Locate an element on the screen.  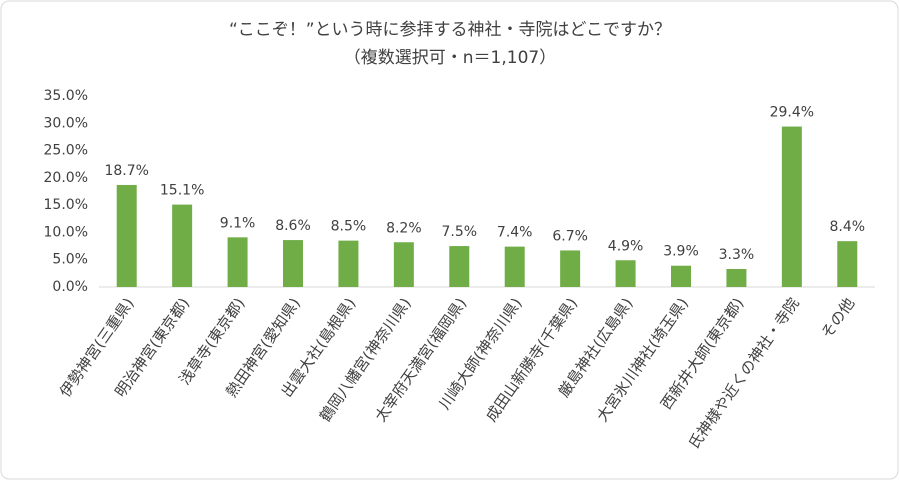
value-label: 18.7% is located at coordinates (126, 171).